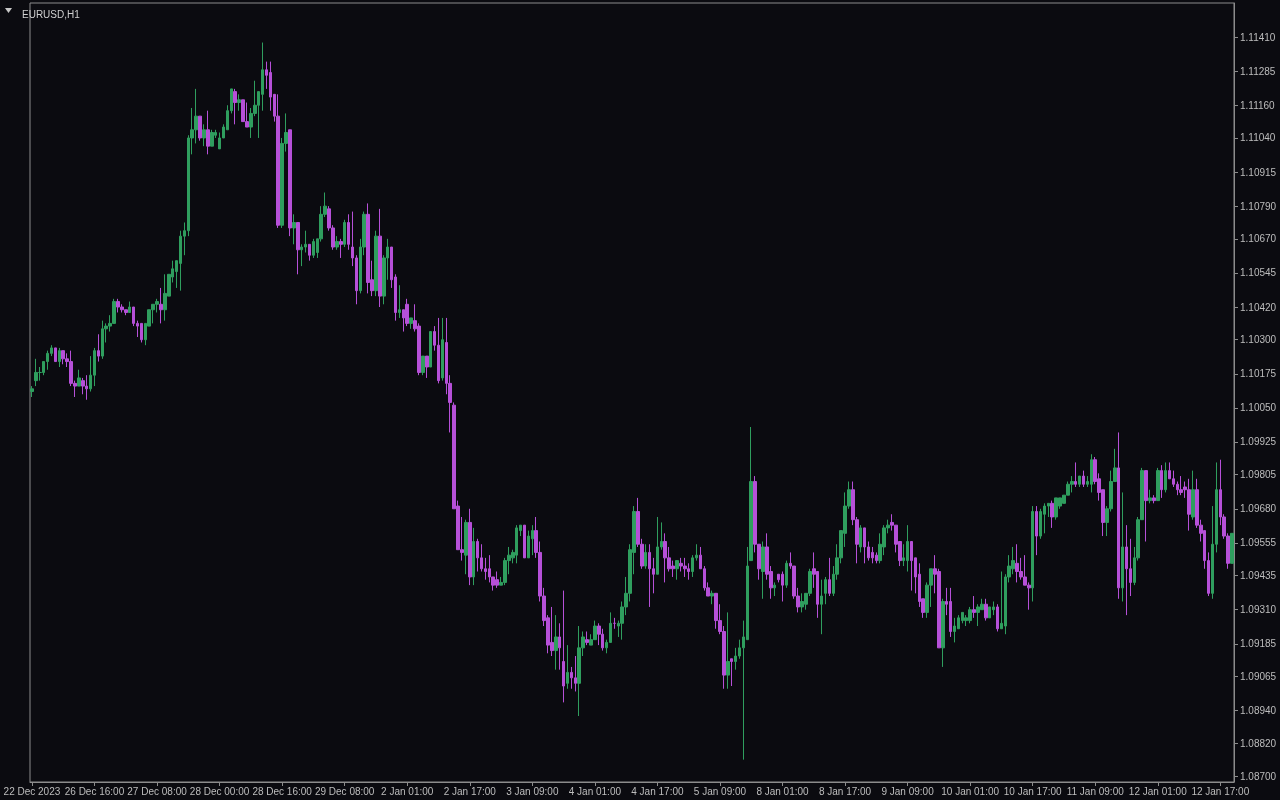 The height and width of the screenshot is (800, 1280). Describe the element at coordinates (51, 14) in the screenshot. I see `text: EURUSD,H1` at that location.